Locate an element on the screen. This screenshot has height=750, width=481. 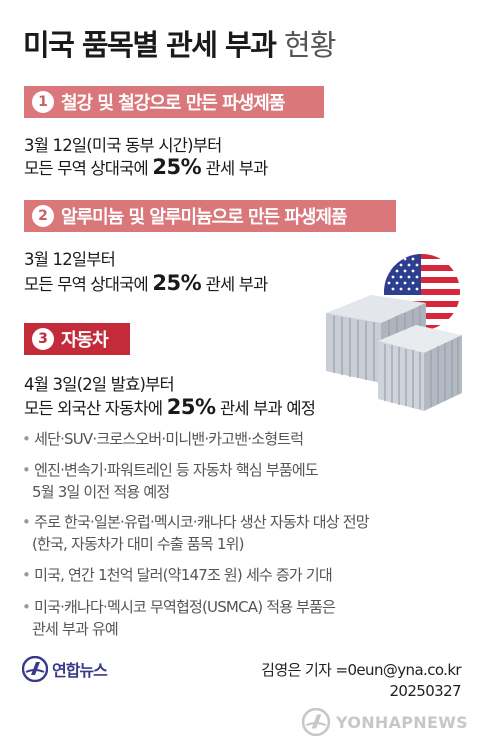
section-2-header: 2 알루미늄 및 알루미늄으로 만든 파생제품 is located at coordinates (210, 216).